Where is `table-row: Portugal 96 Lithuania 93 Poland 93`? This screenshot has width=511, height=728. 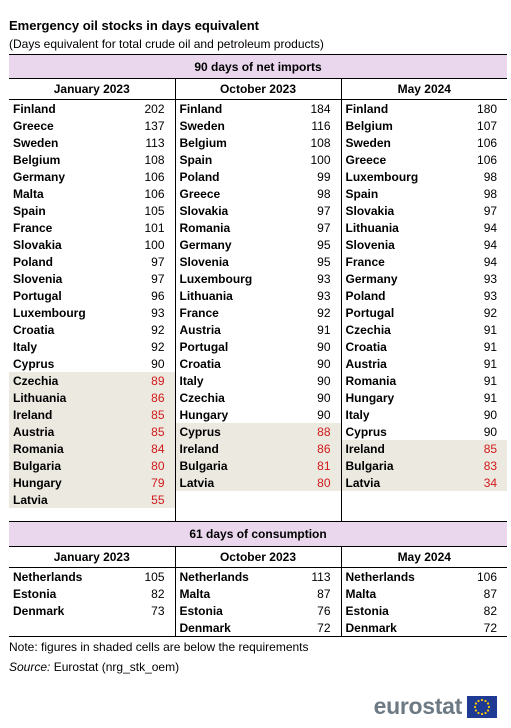
table-row: Portugal 96 Lithuania 93 Poland 93 is located at coordinates (258, 295).